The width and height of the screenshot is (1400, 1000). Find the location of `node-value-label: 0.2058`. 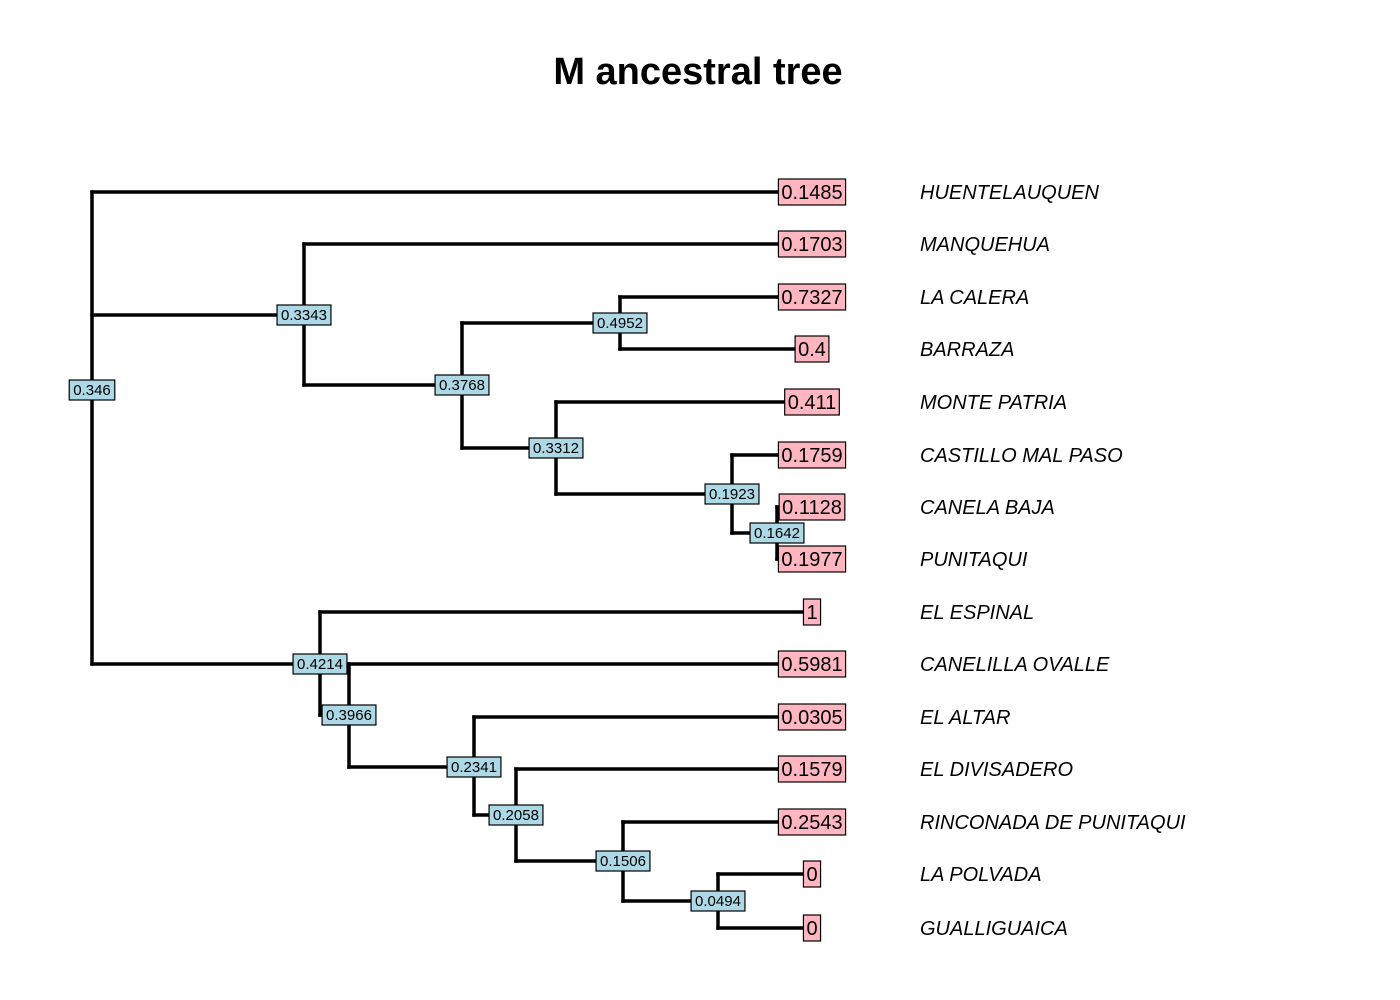

node-value-label: 0.2058 is located at coordinates (516, 815).